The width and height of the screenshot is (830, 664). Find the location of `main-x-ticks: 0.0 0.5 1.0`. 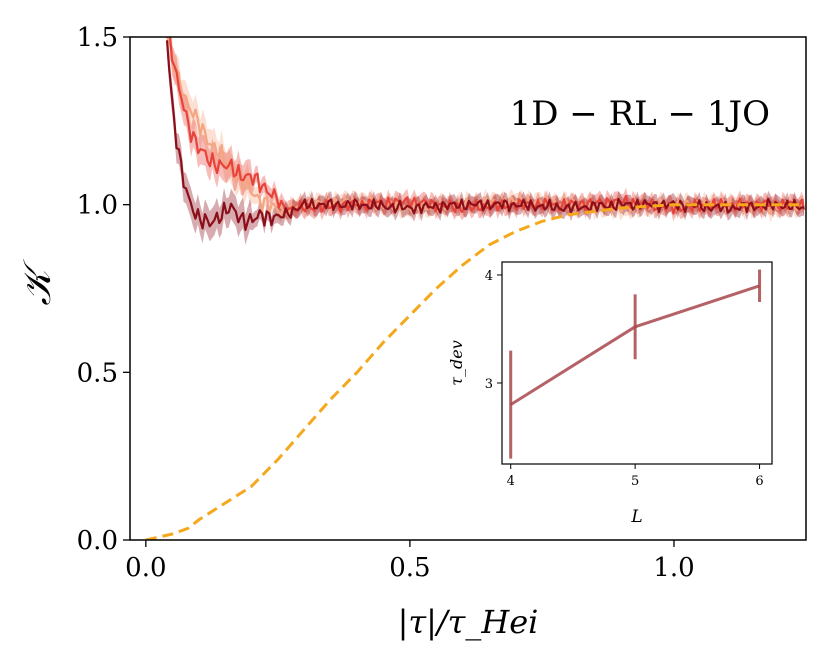

main-x-ticks: 0.0 0.5 1.0 is located at coordinates (410, 561).